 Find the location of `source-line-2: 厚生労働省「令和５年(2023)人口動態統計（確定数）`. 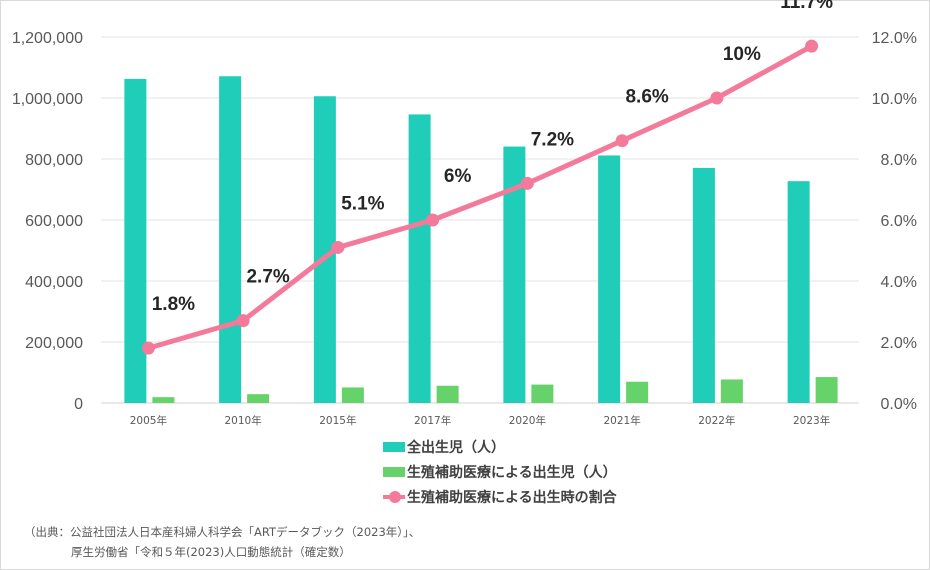

source-line-2: 厚生労働省「令和５年(2023)人口動態統計（確定数） is located at coordinates (211, 552).